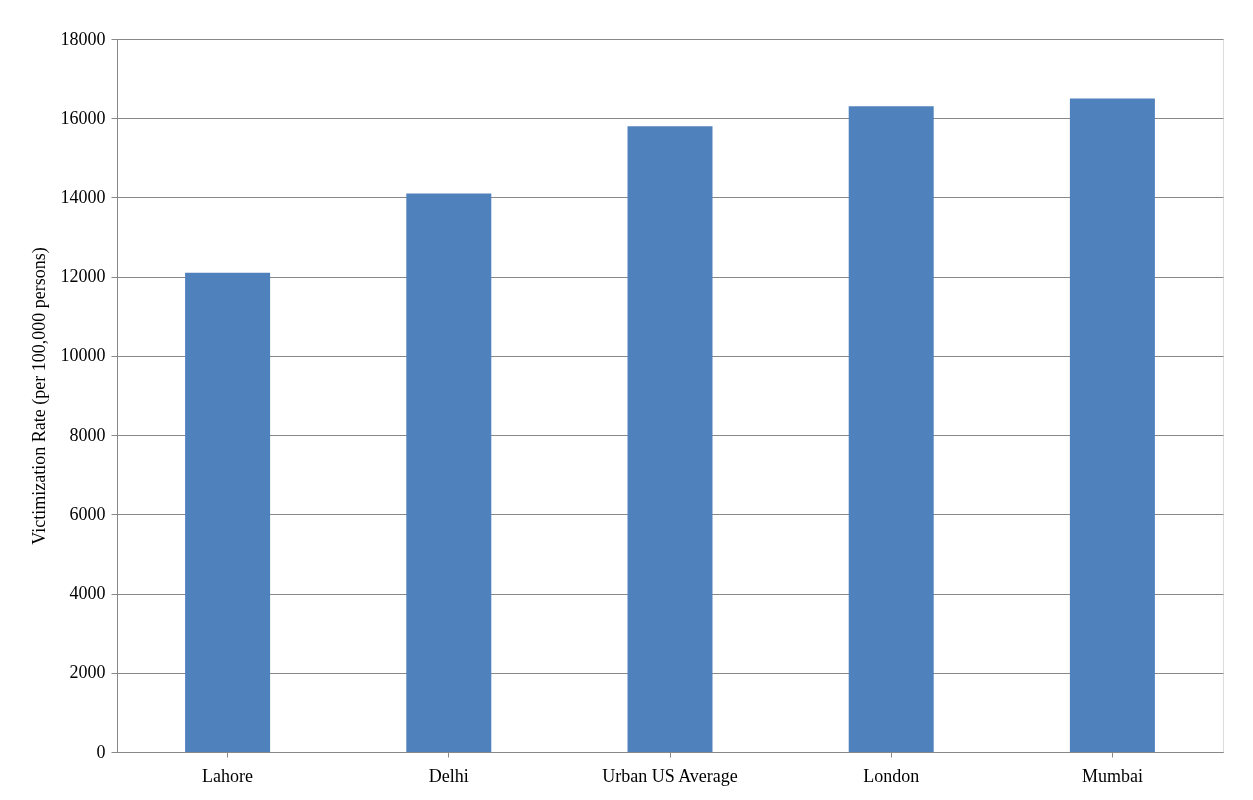  What do you see at coordinates (83, 38) in the screenshot?
I see `y-tick-label: 18000` at bounding box center [83, 38].